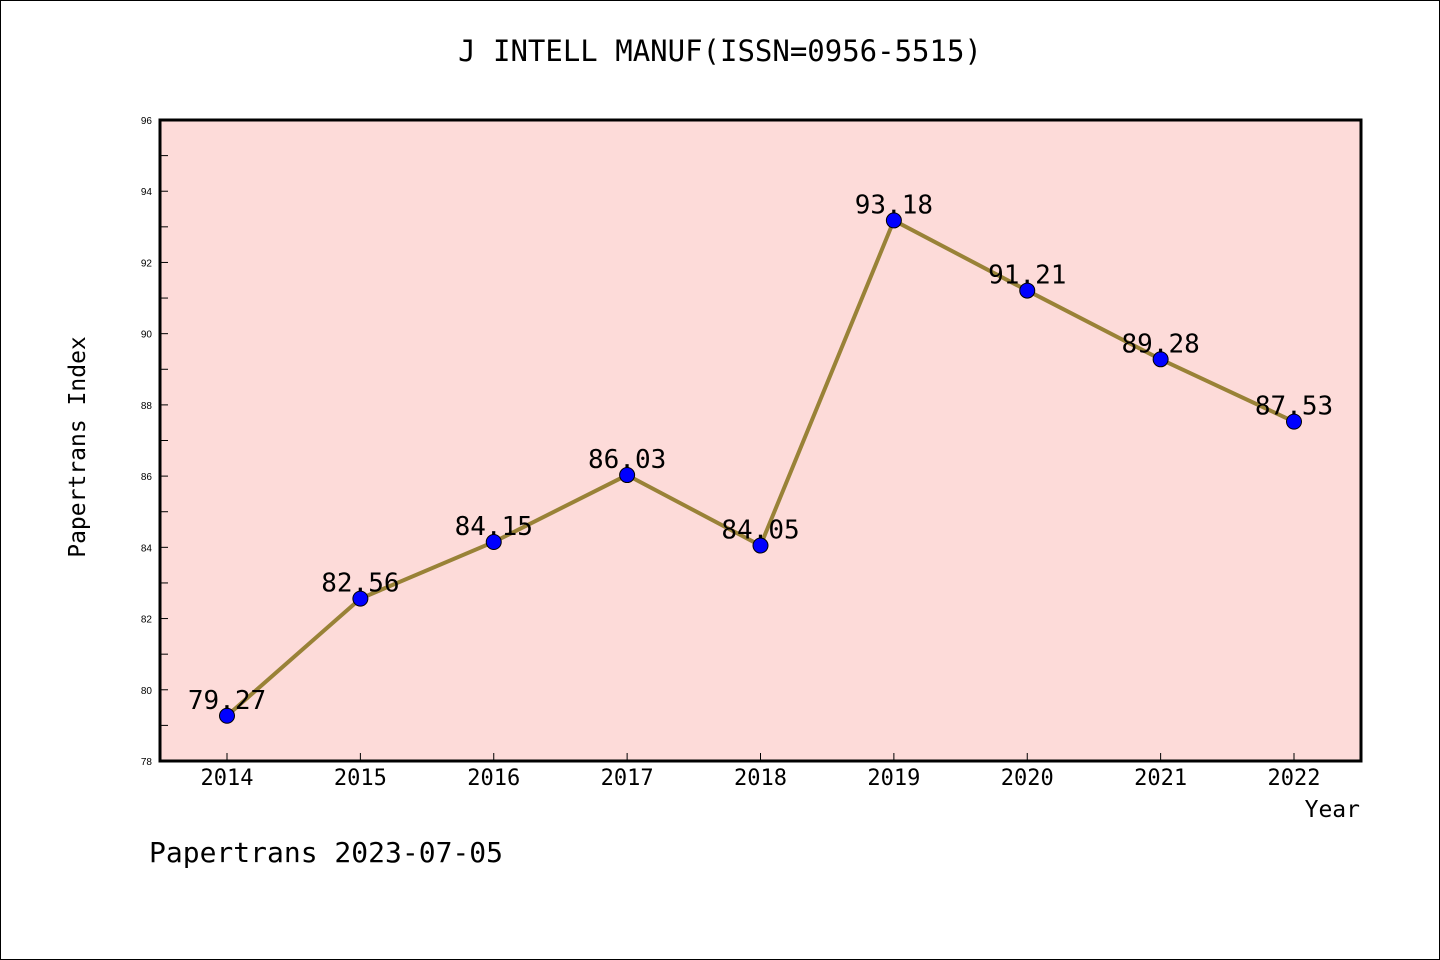 Image resolution: width=1440 pixels, height=960 pixels. I want to click on x-tick-label: 2015, so click(360, 778).